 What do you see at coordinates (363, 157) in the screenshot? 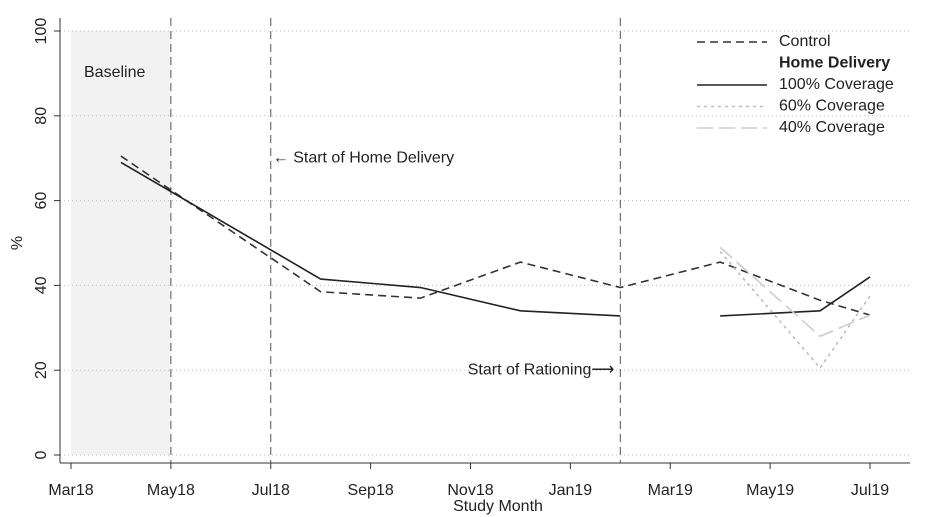
I see `annotation: ← Start of Home Delivery` at bounding box center [363, 157].